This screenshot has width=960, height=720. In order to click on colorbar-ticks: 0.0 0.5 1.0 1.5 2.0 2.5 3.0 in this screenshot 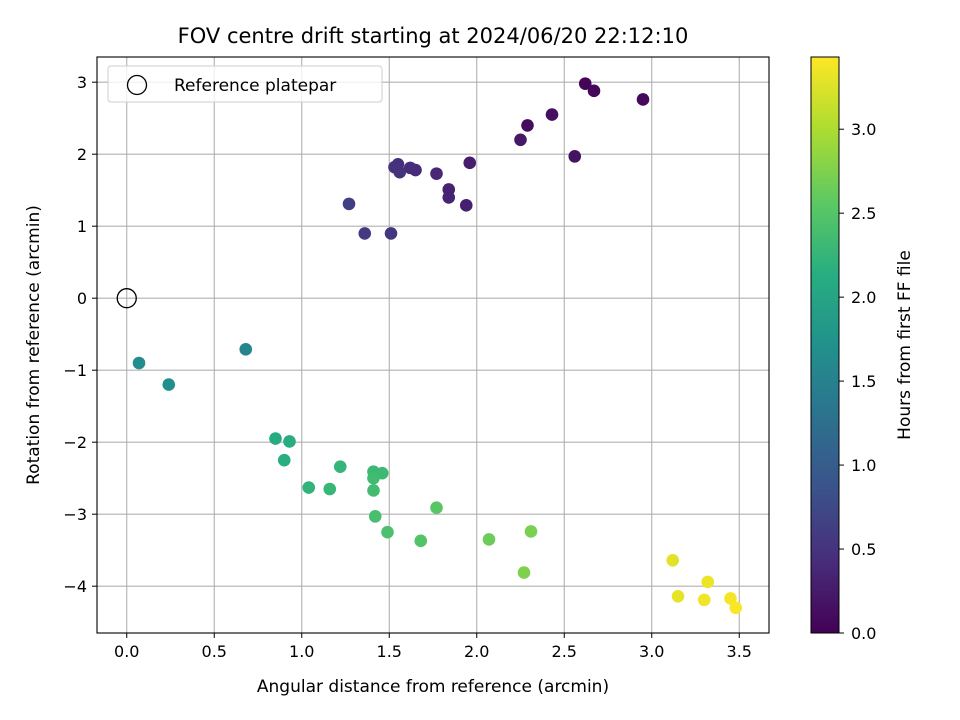, I will do `click(857, 381)`.